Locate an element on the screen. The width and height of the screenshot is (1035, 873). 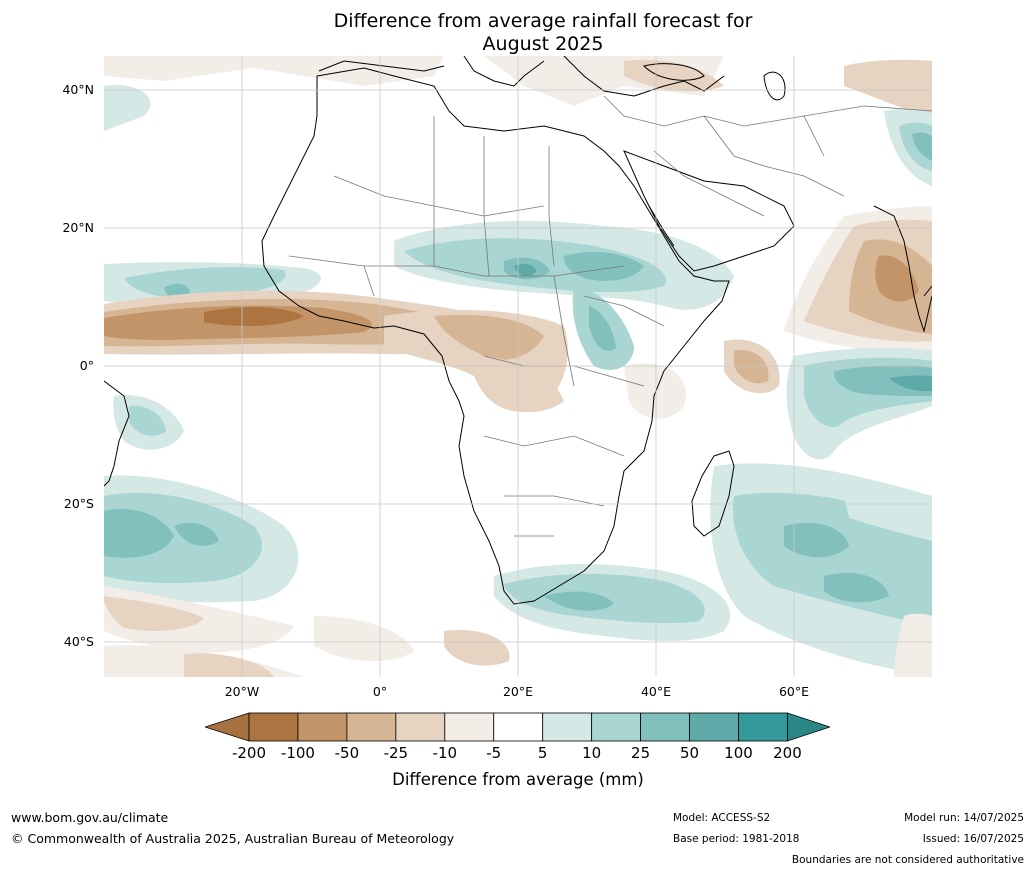
model-name: Model: ACCESS-S2 is located at coordinates (722, 818).